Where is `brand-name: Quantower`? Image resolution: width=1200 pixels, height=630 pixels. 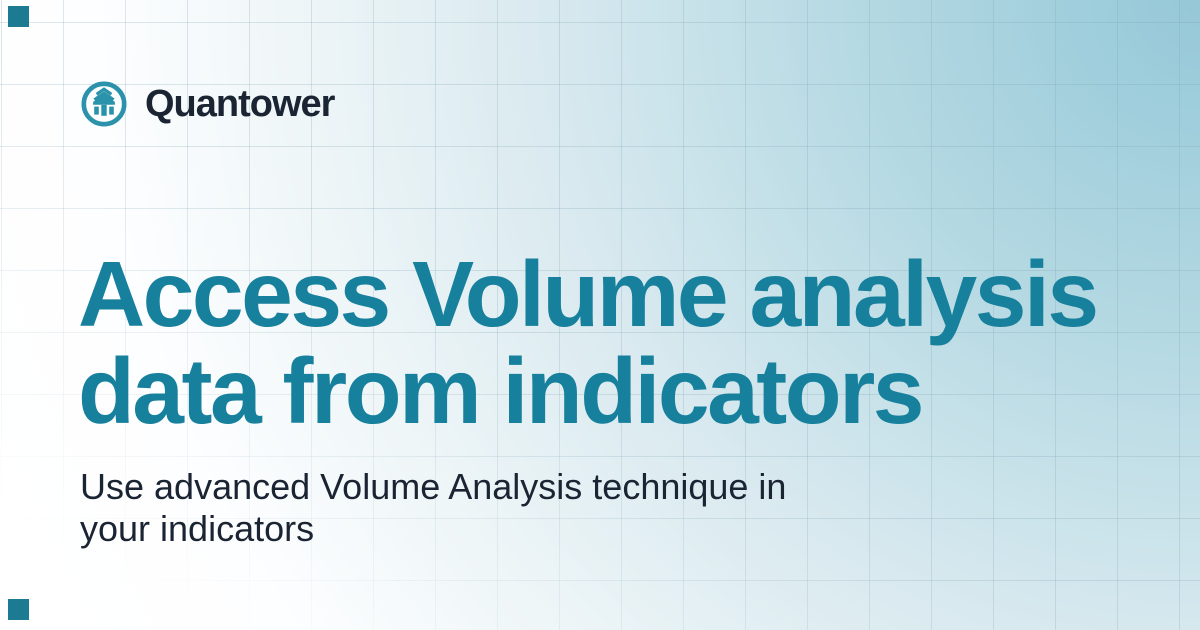 brand-name: Quantower is located at coordinates (240, 103).